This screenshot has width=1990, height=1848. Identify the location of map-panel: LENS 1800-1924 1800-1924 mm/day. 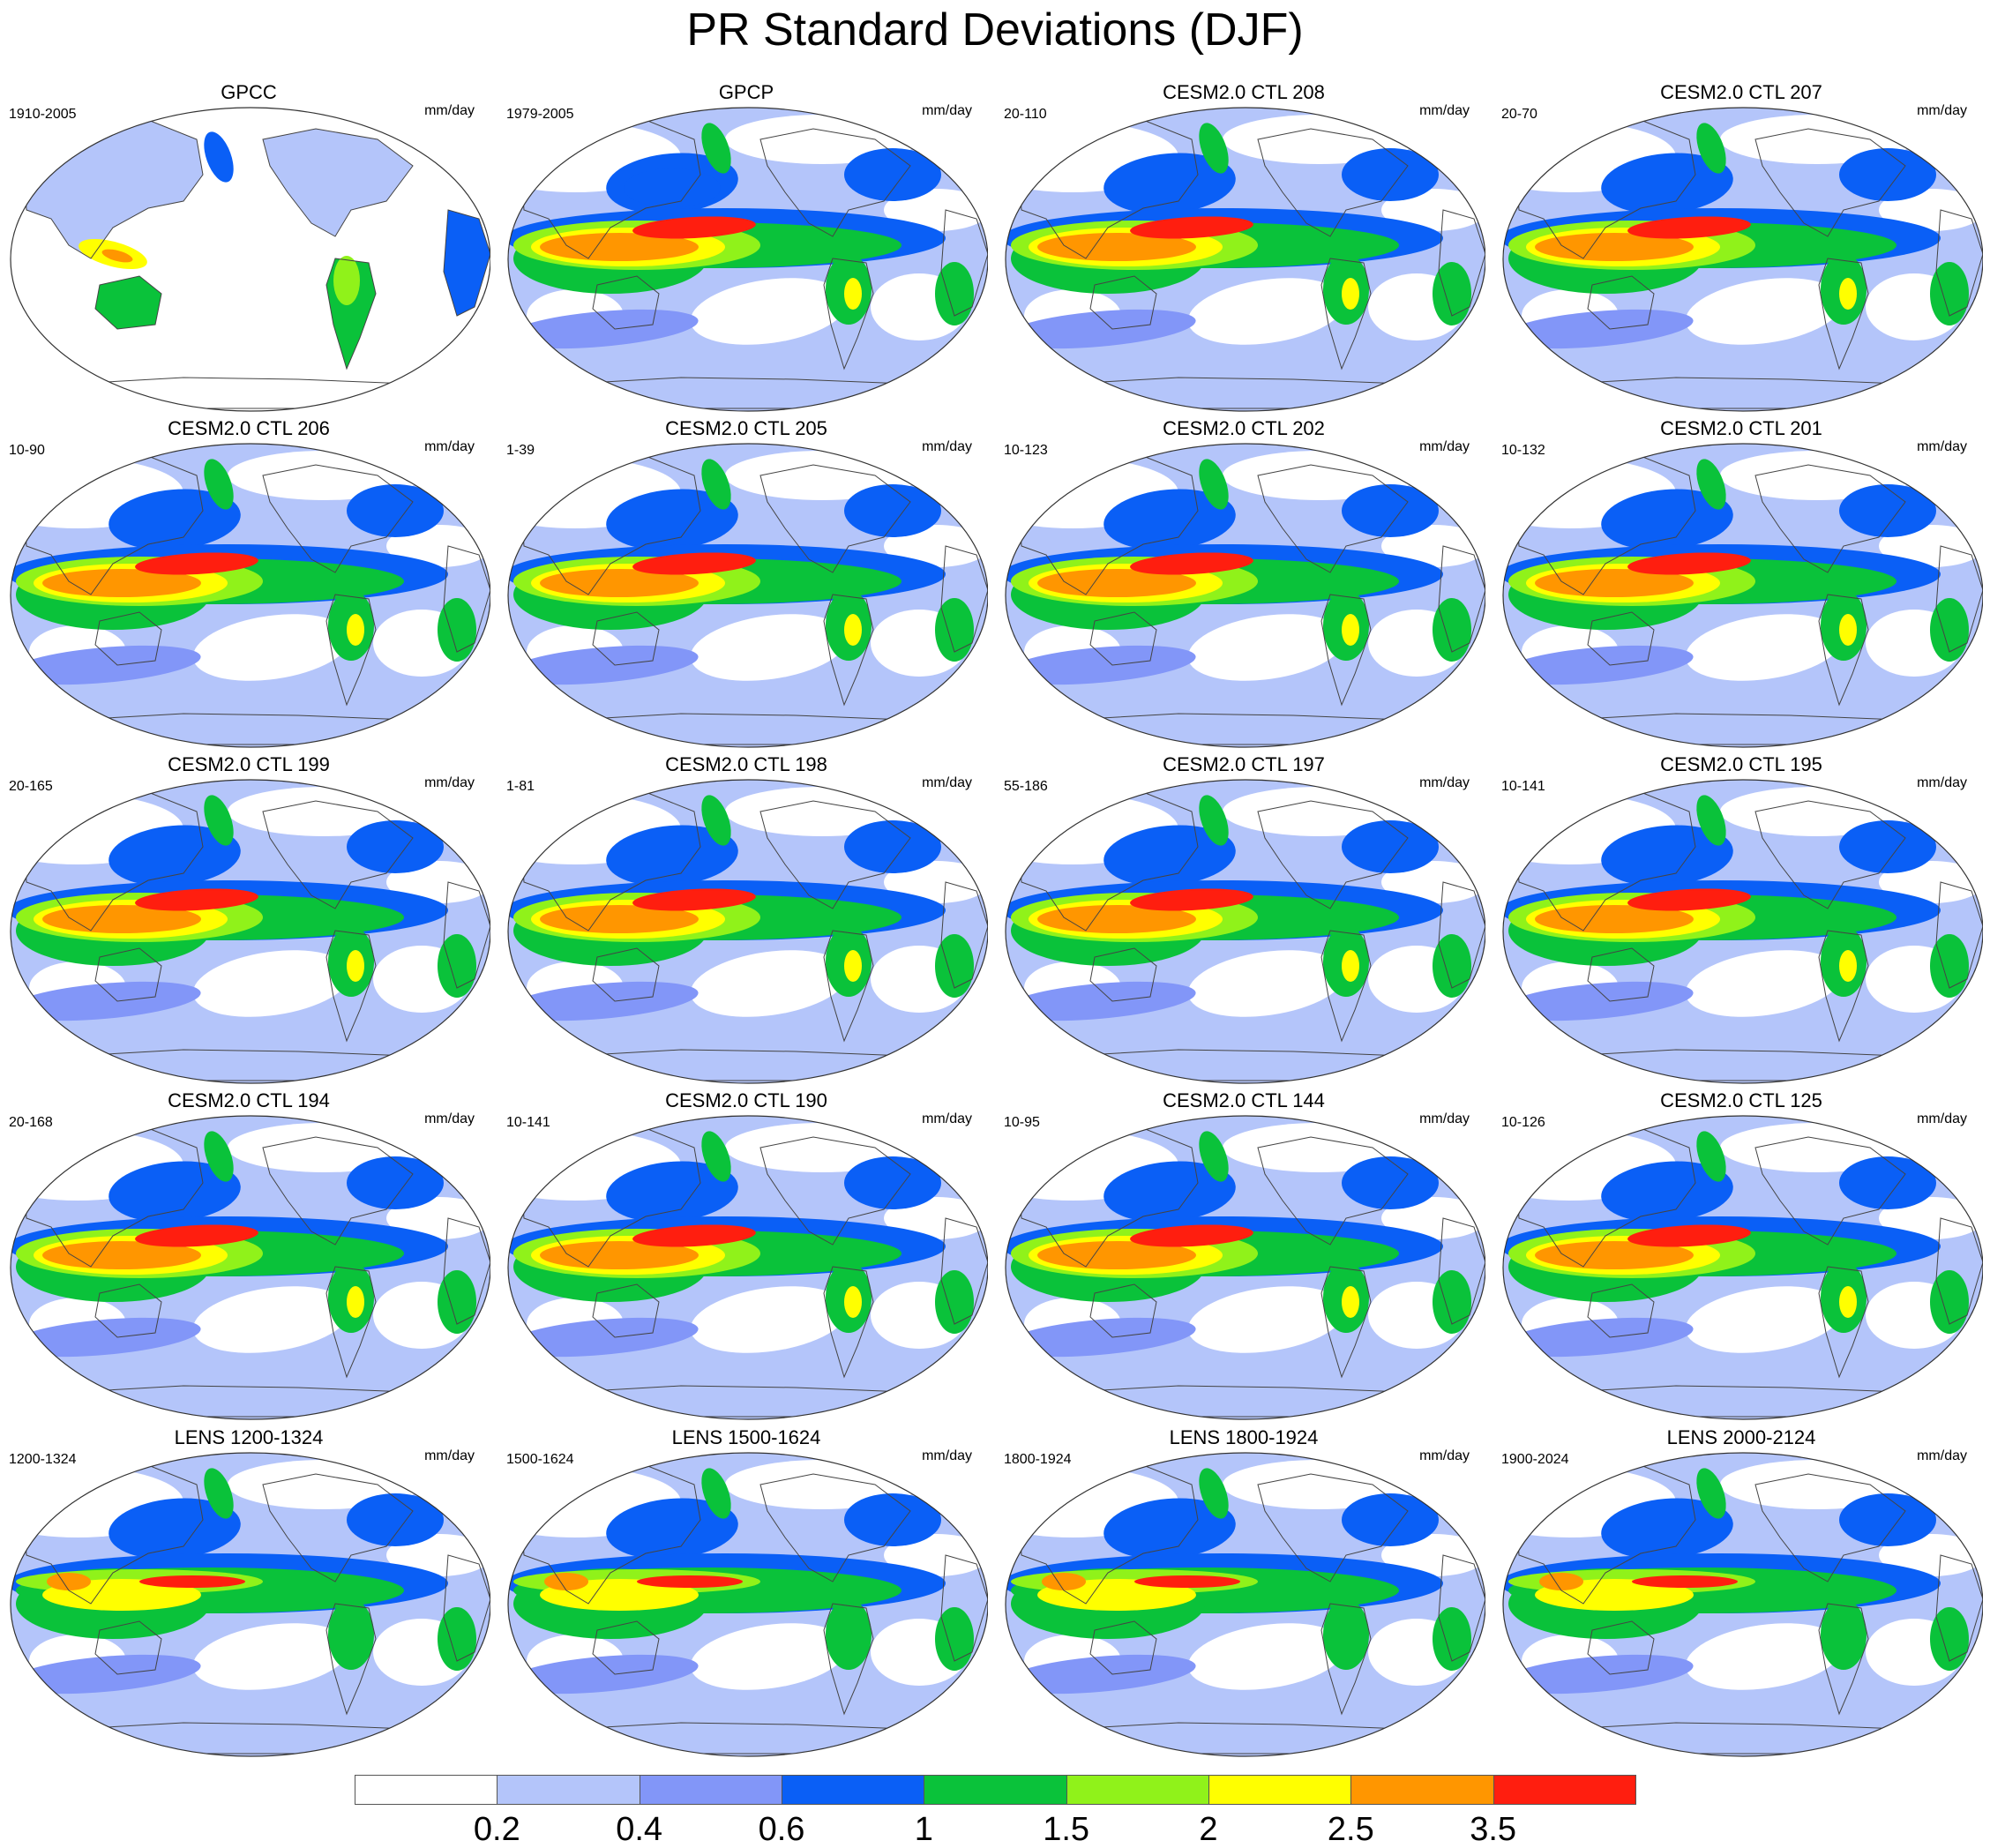
(1243, 1594).